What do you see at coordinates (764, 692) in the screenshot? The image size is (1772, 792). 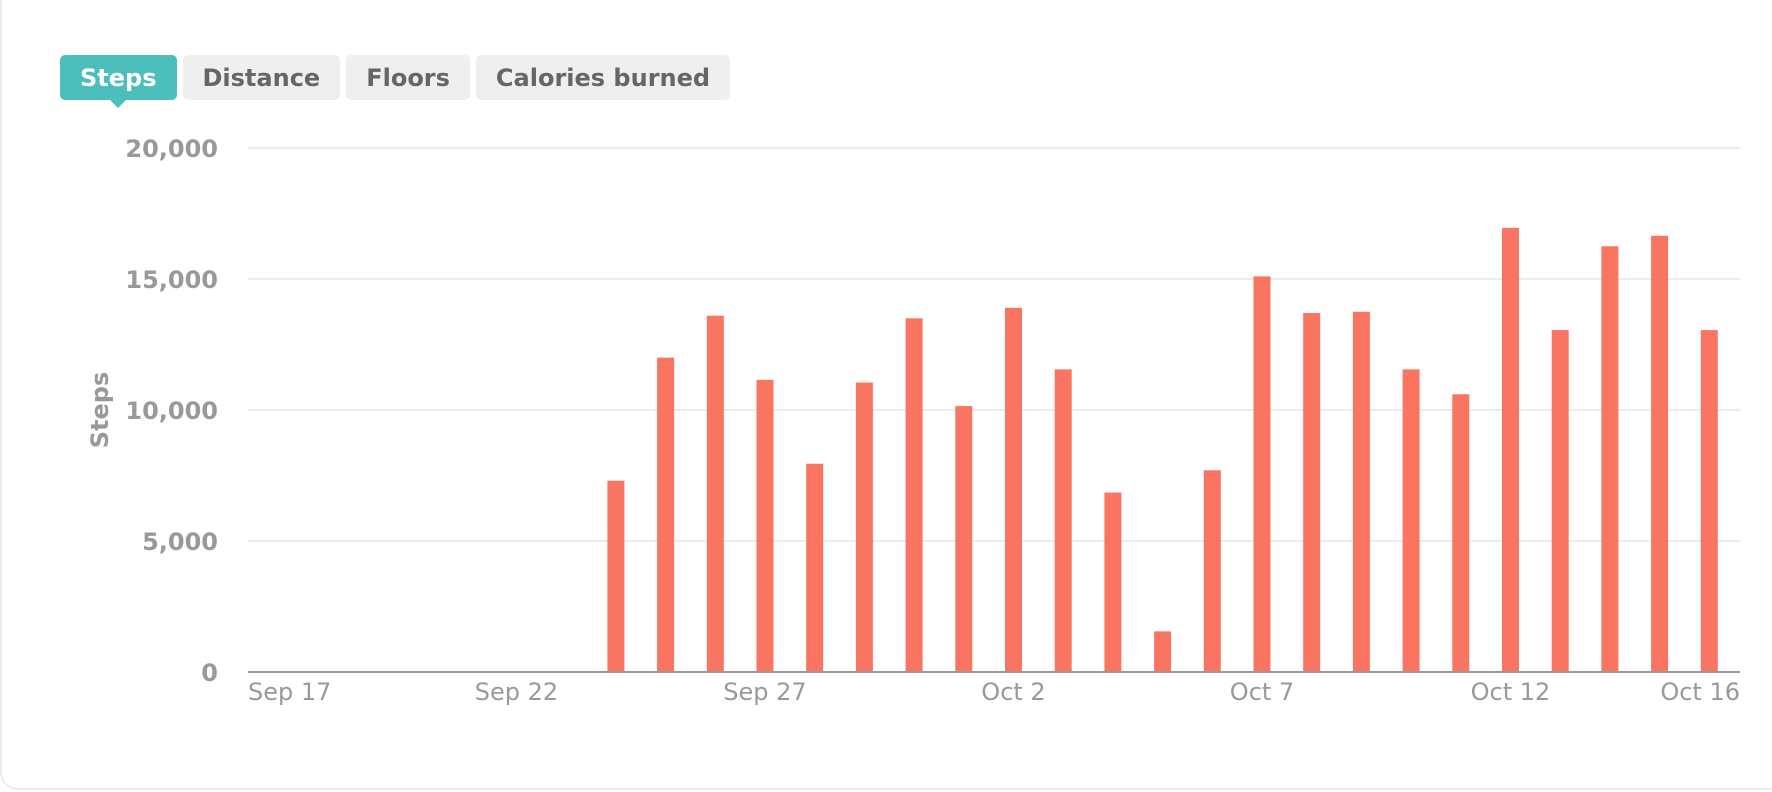 I see `x-tick-label: Sep 27` at bounding box center [764, 692].